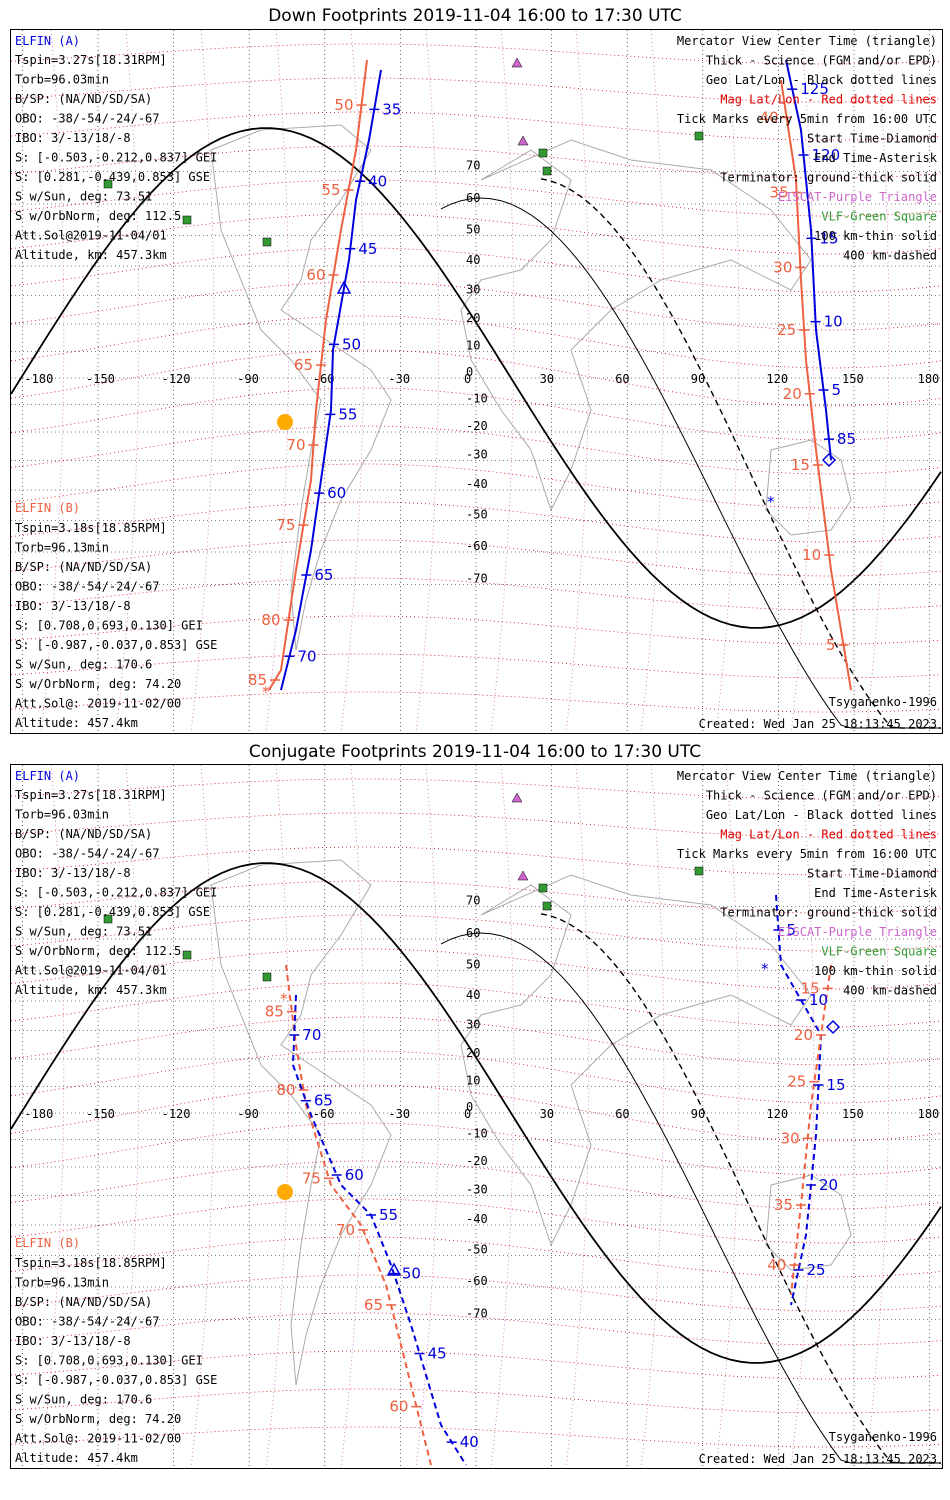 Image resolution: width=950 pixels, height=1500 pixels. I want to click on track-time-label: 15, so click(836, 1085).